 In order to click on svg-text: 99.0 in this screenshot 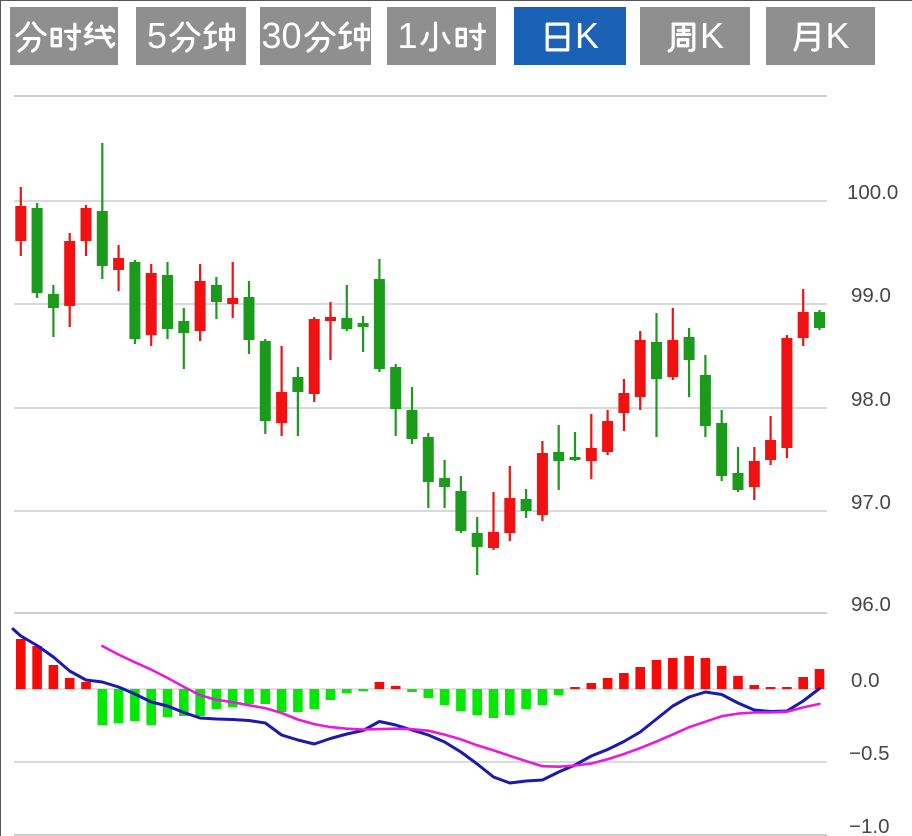, I will do `click(871, 295)`.